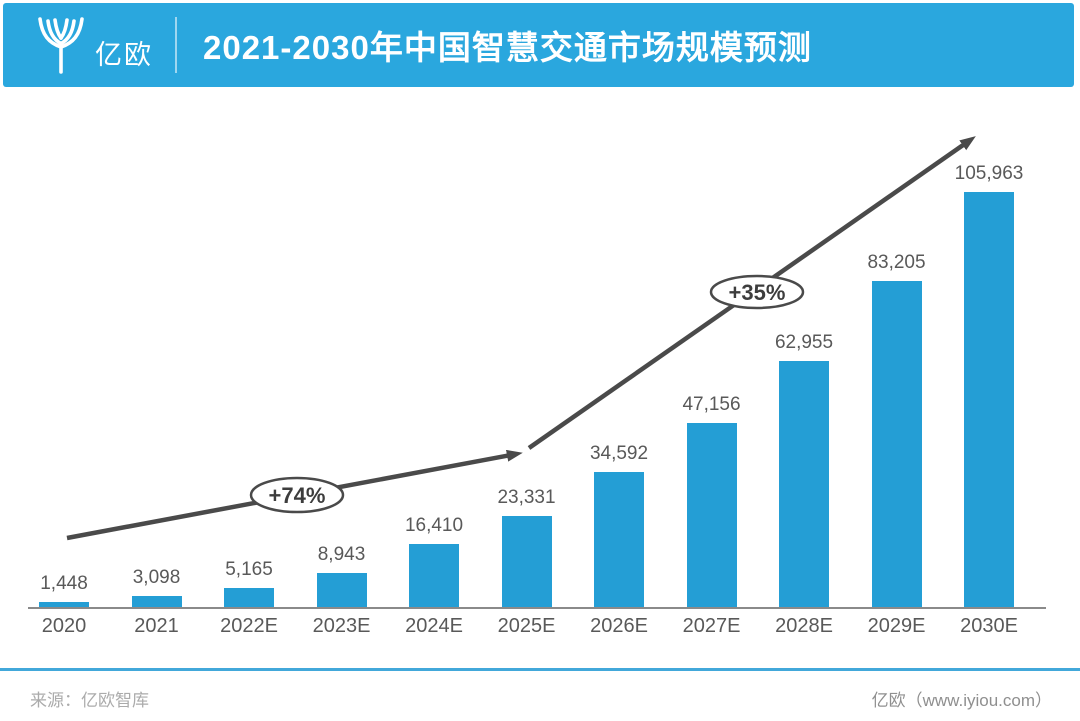 This screenshot has width=1080, height=721. Describe the element at coordinates (249, 626) in the screenshot. I see `x-axis-label: 2022E` at that location.